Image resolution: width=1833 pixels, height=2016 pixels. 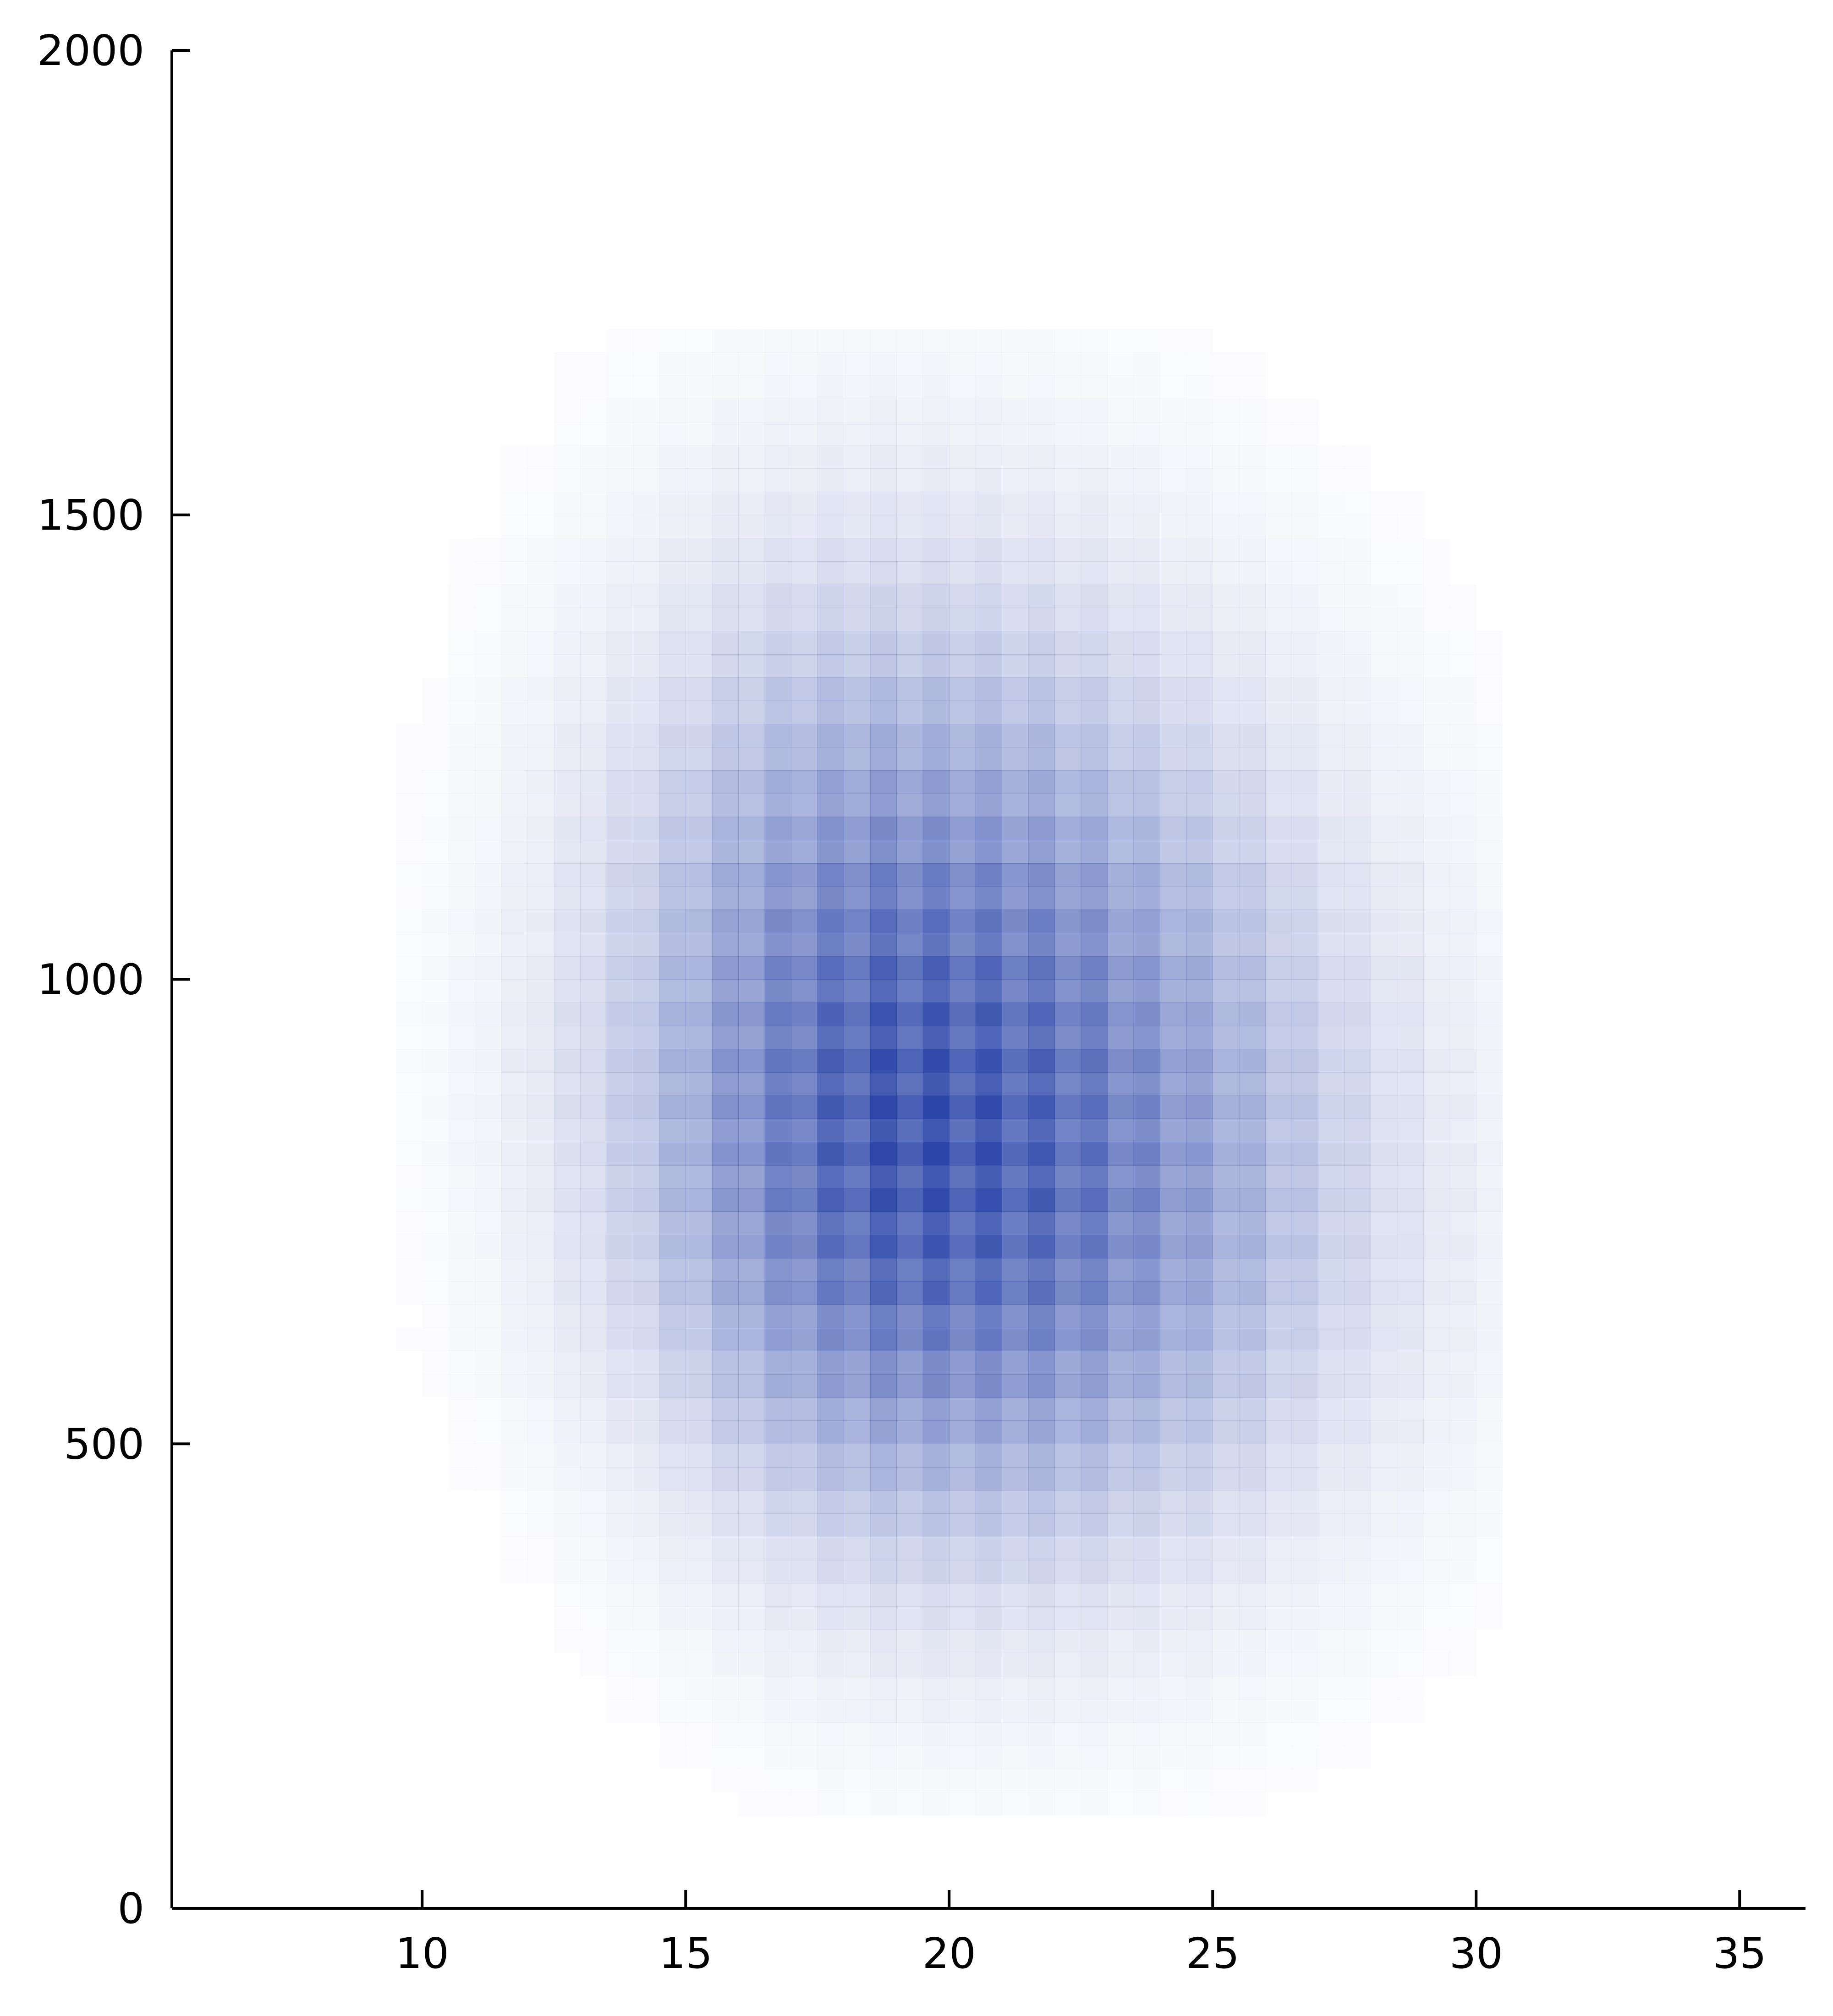 I want to click on y-tick-label: 1000, so click(x=90, y=979).